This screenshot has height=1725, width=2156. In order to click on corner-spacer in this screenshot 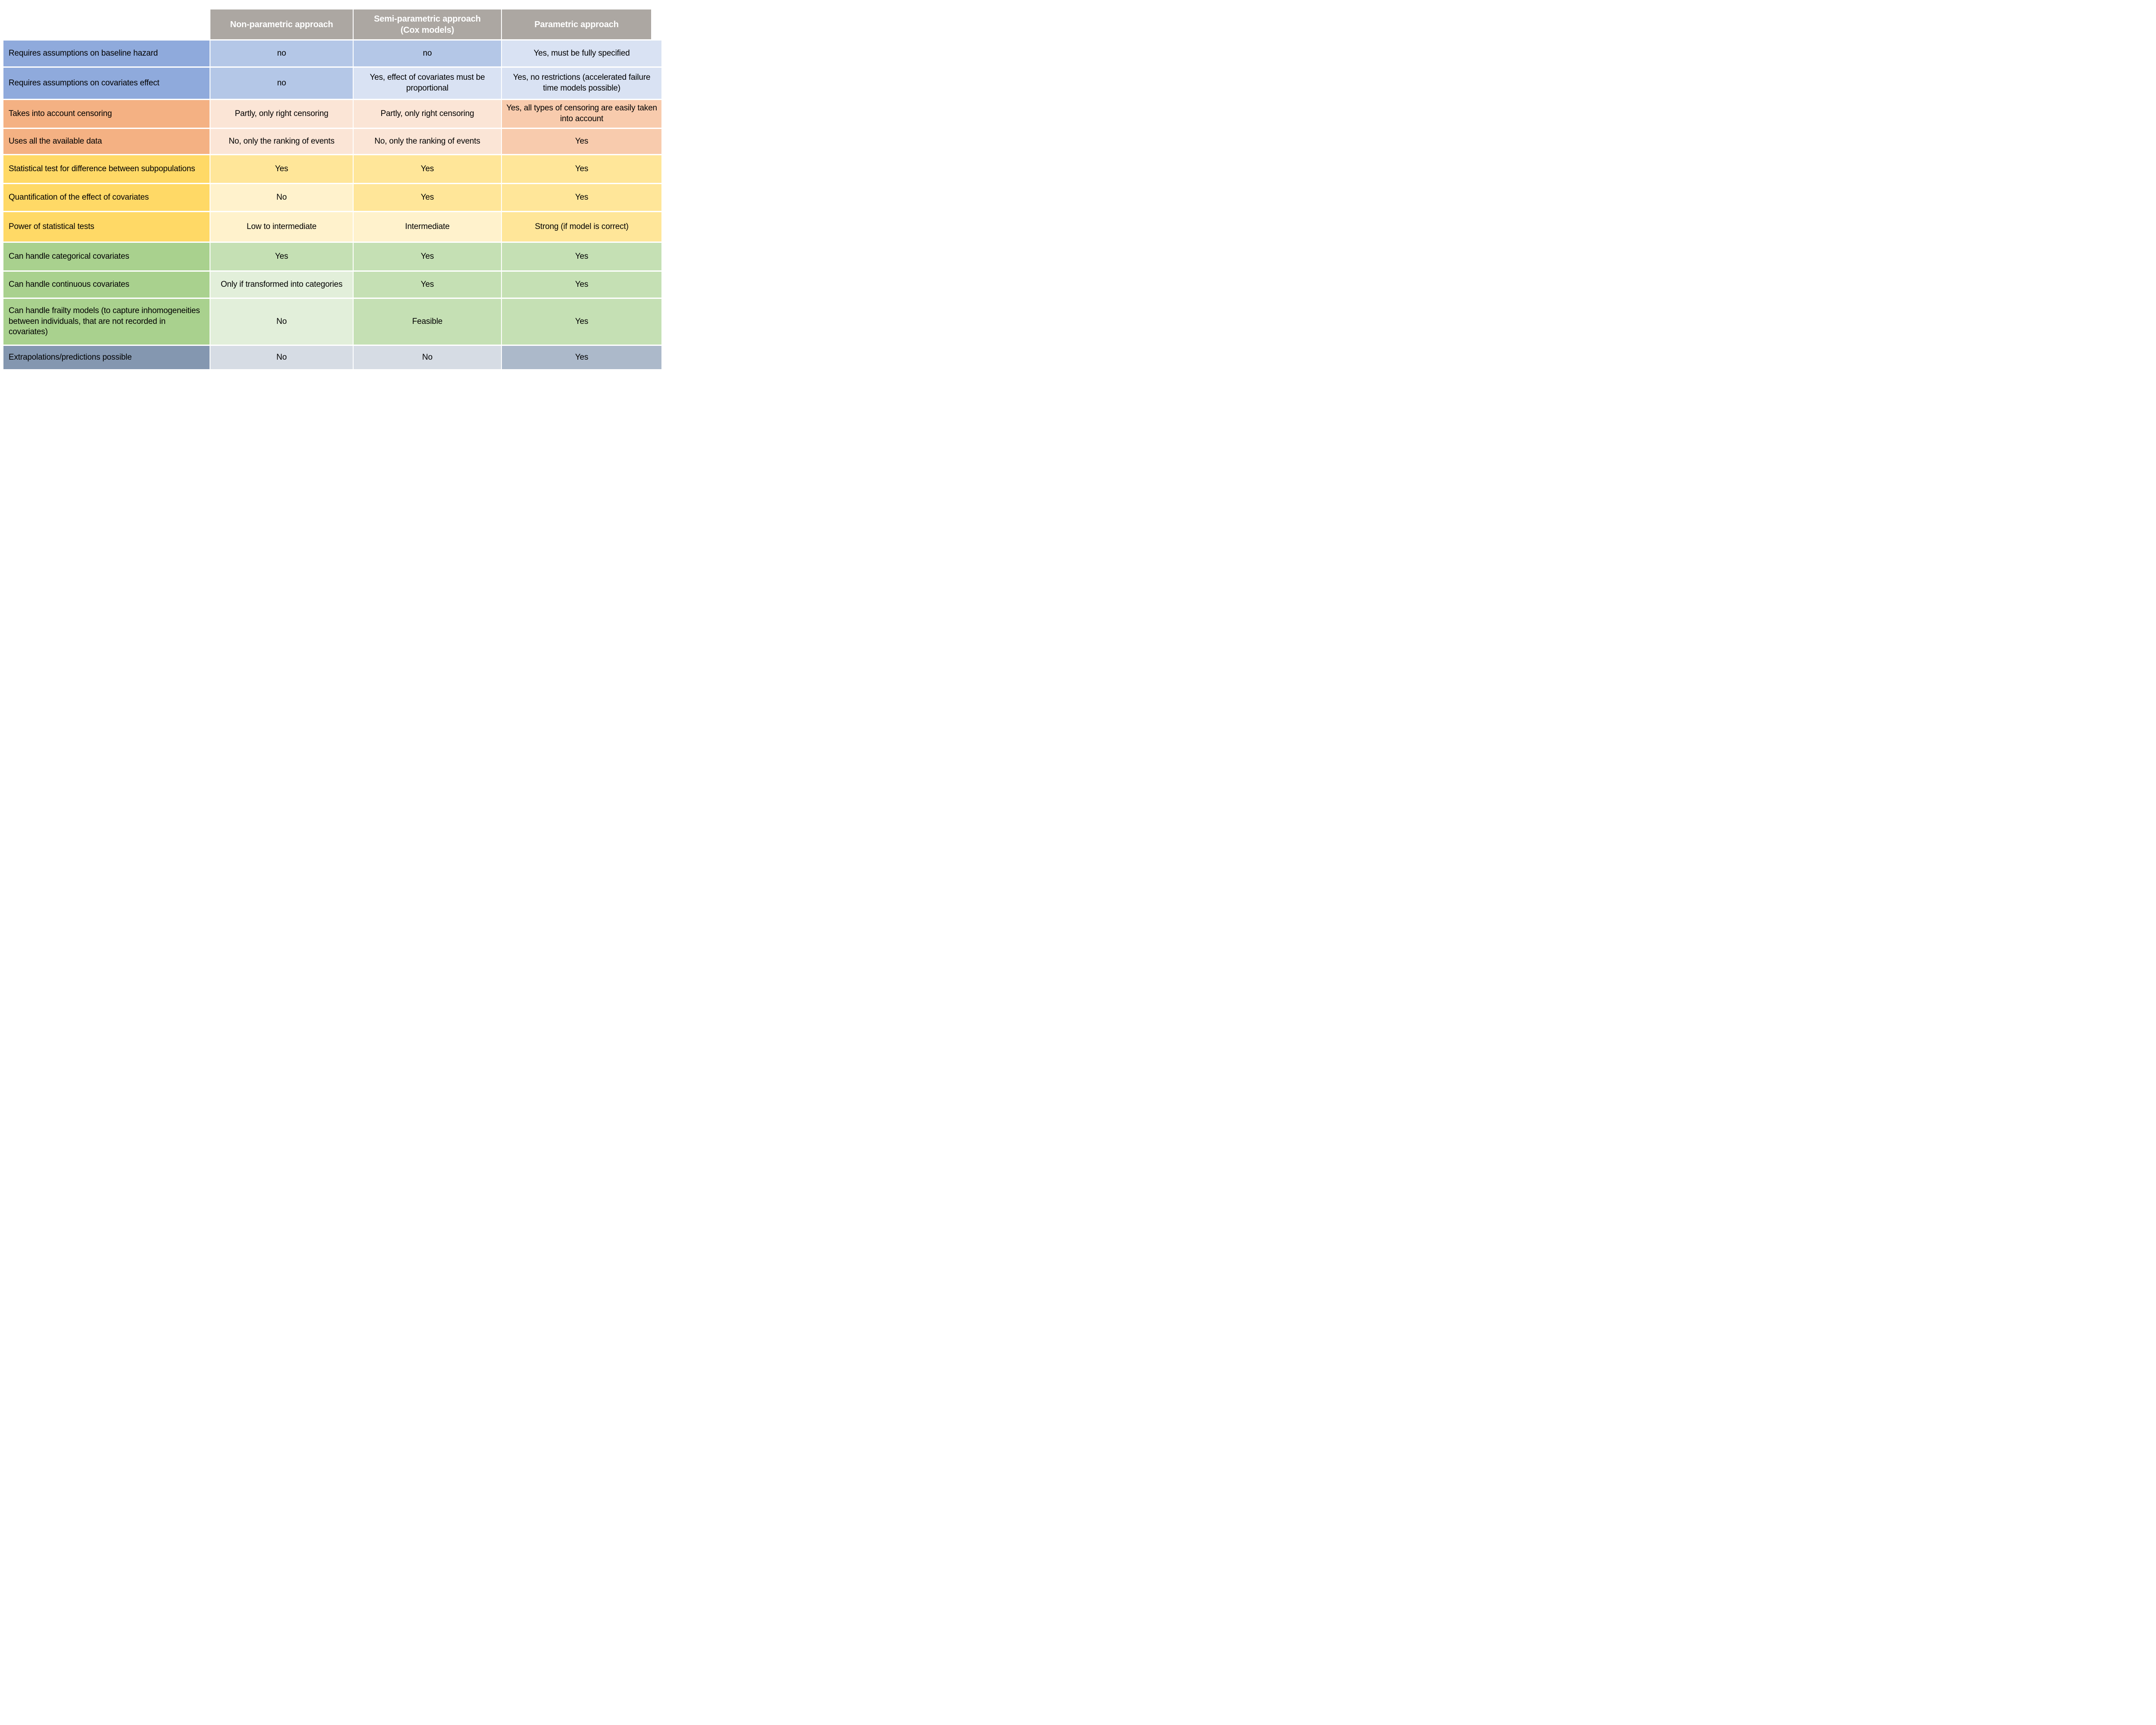, I will do `click(106, 24)`.